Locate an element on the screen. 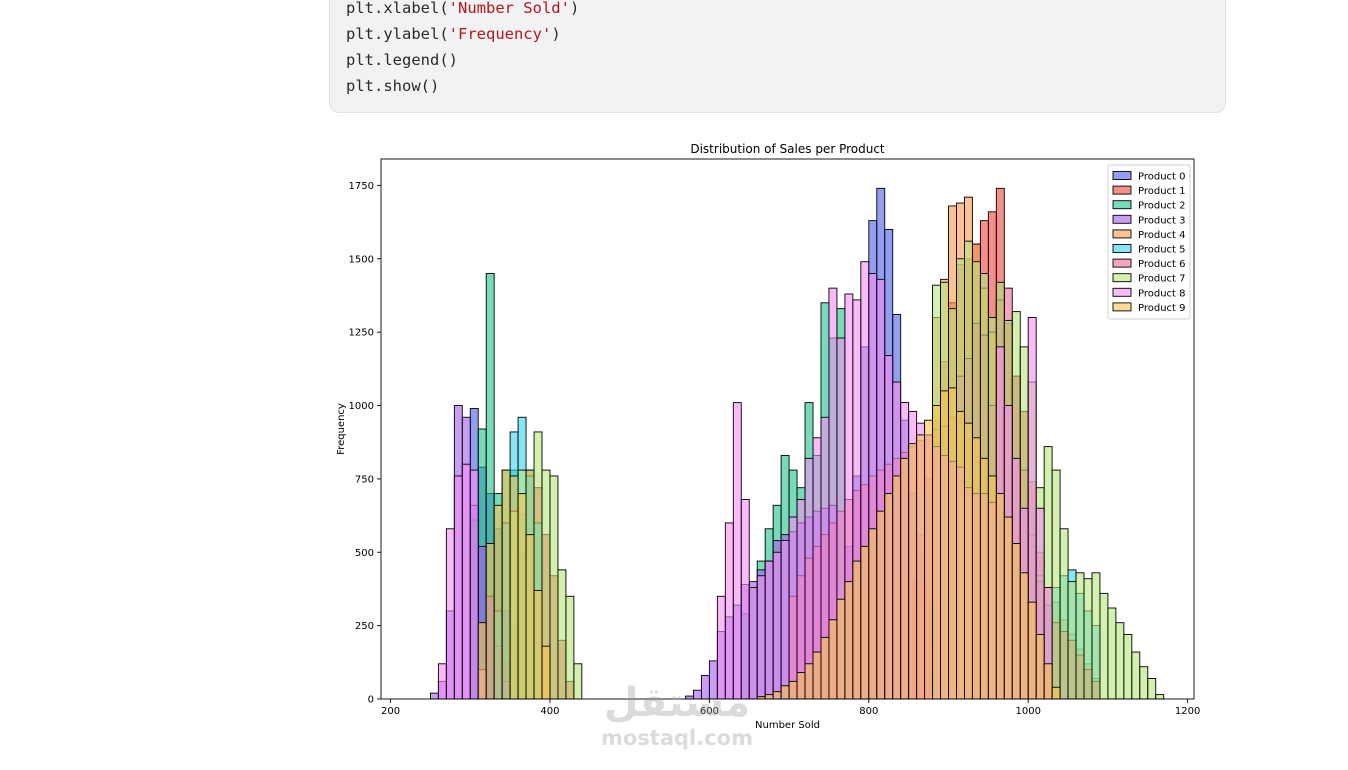 The image size is (1348, 770). legend-label: Product 7 is located at coordinates (1162, 279).